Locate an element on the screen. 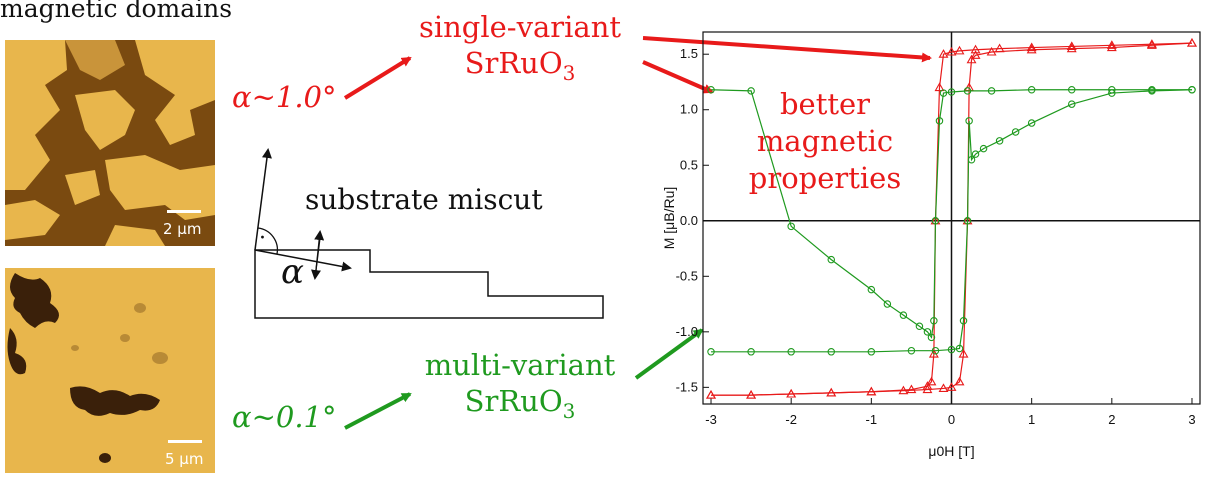 This screenshot has height=488, width=1208. better-line3: properties is located at coordinates (825, 178).